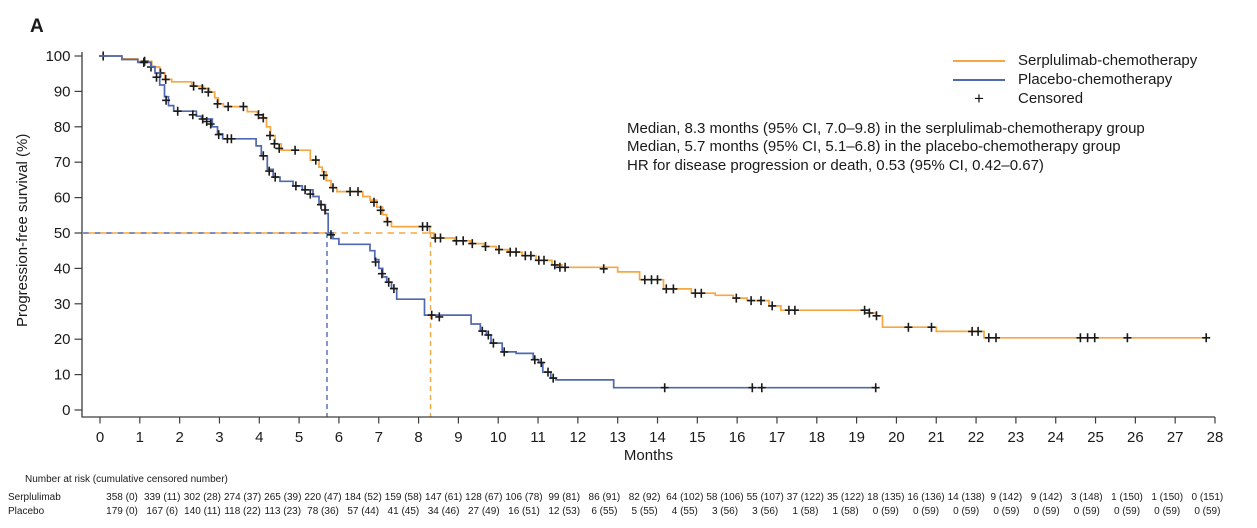 This screenshot has height=528, width=1257. Describe the element at coordinates (443, 497) in the screenshot. I see `risk-table-value: 147 (61)` at that location.